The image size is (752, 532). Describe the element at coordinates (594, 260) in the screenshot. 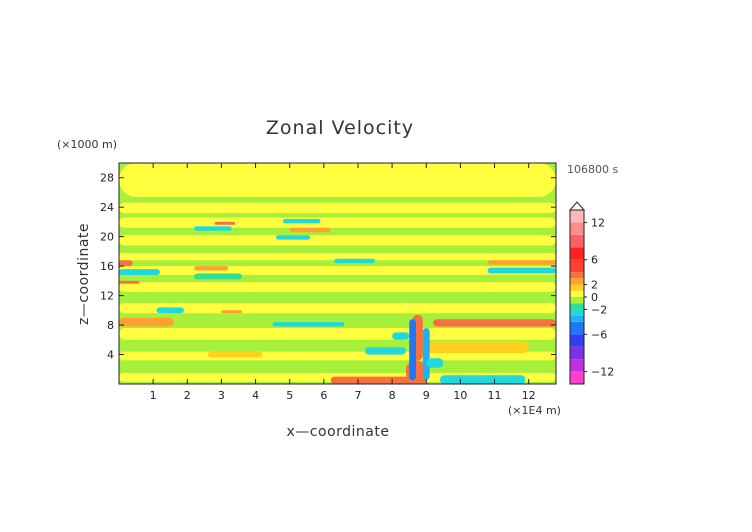

I see `colorbar-tick-label-1: 6` at that location.